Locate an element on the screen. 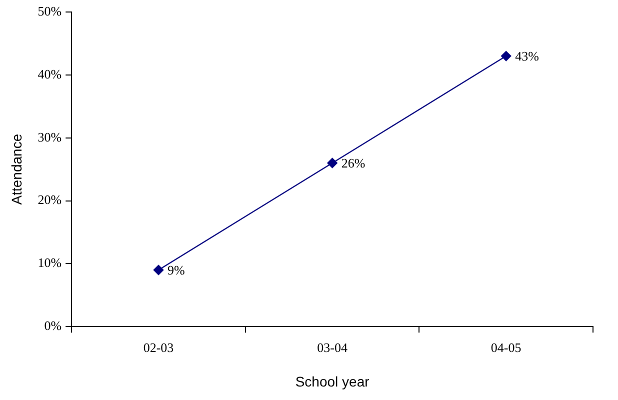  y-tick-label: 0% is located at coordinates (53, 326).